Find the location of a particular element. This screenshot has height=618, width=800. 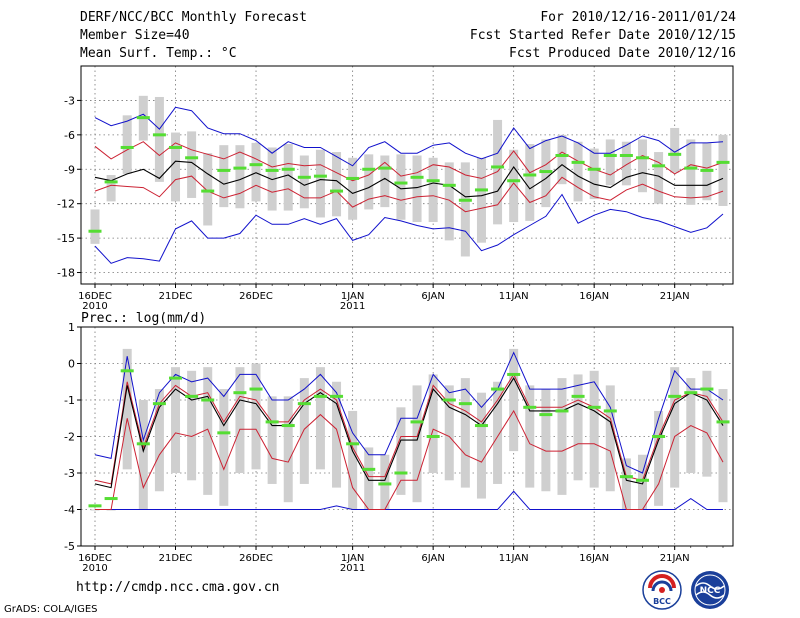

forecast-period-label: For 2010/12/16-2011/01/24 is located at coordinates (638, 17).